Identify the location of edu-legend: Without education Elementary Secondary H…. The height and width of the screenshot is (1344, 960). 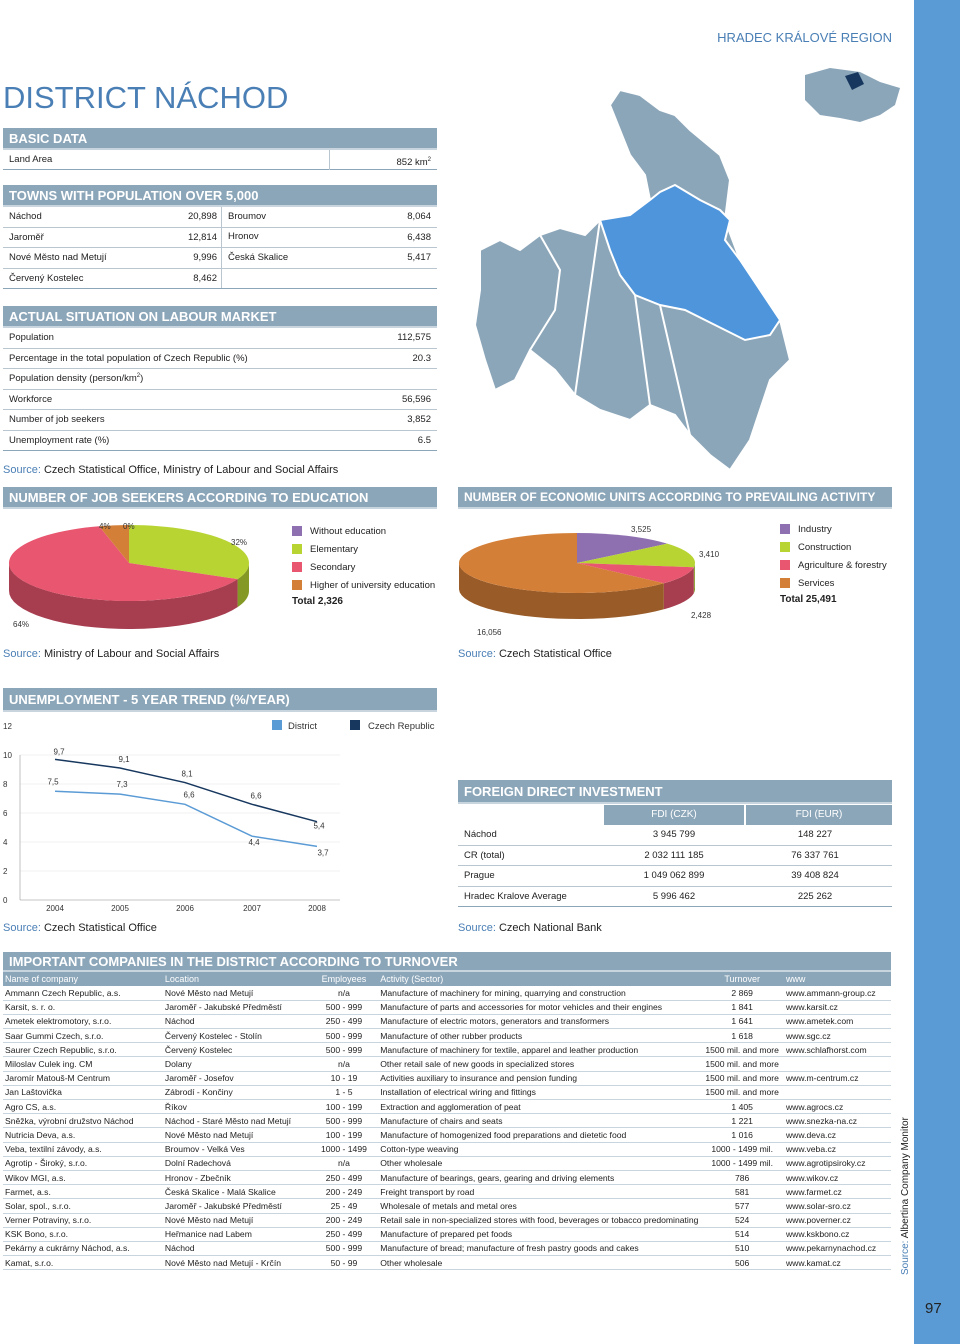
(363, 564).